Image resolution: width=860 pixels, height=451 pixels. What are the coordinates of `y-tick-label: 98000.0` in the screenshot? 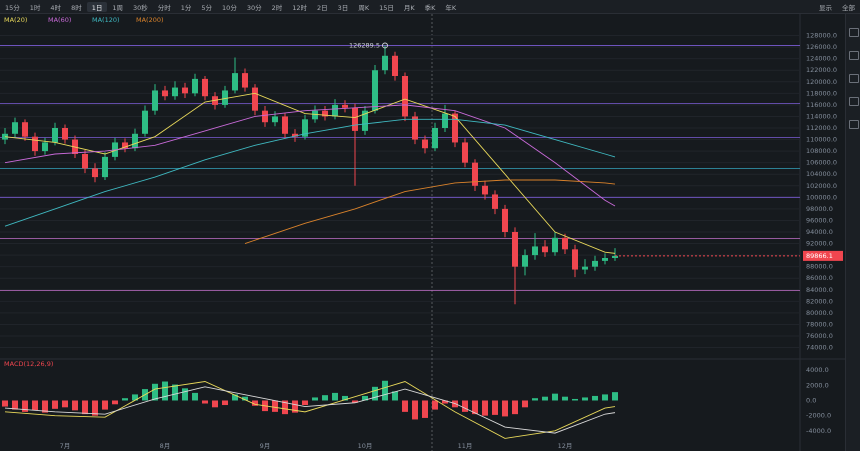 It's located at (819, 209).